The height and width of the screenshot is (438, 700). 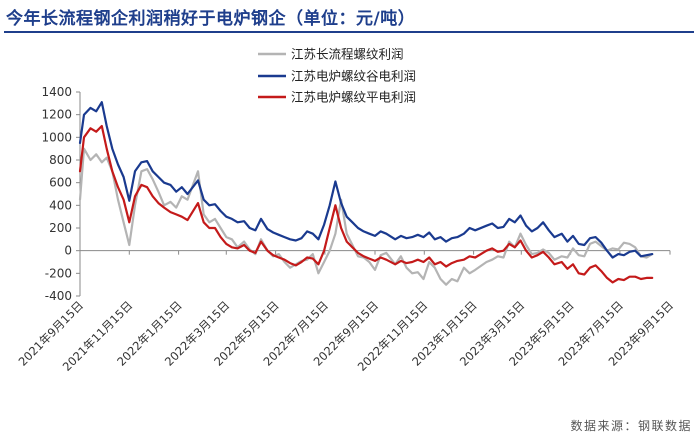 What do you see at coordinates (60, 205) in the screenshot?
I see `y-tick-label: 400` at bounding box center [60, 205].